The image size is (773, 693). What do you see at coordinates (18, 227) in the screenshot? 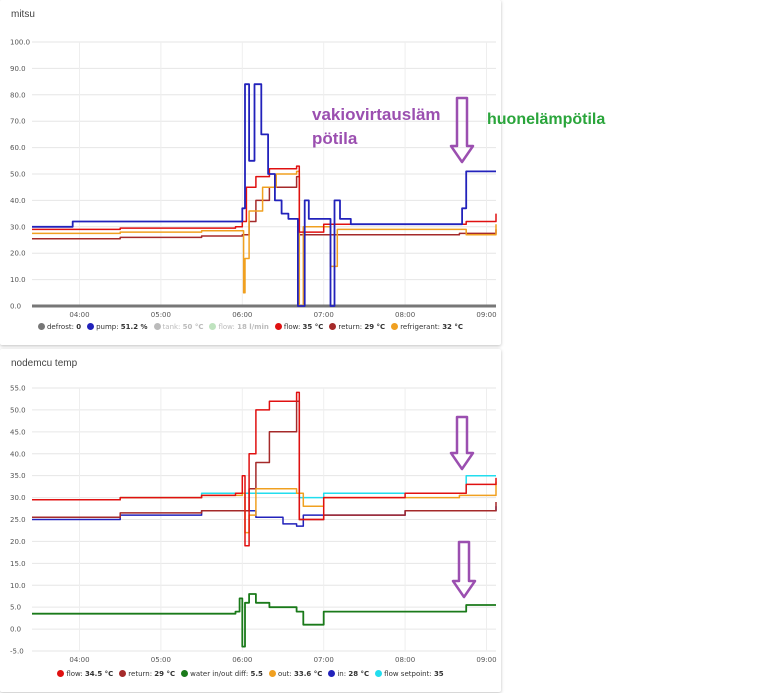
I see `y-tick-label: 30.0` at bounding box center [18, 227].